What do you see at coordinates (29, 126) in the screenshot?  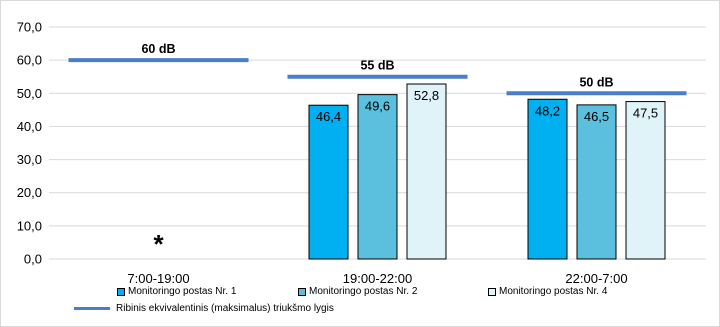 I see `y-tick-label: 40,0` at bounding box center [29, 126].